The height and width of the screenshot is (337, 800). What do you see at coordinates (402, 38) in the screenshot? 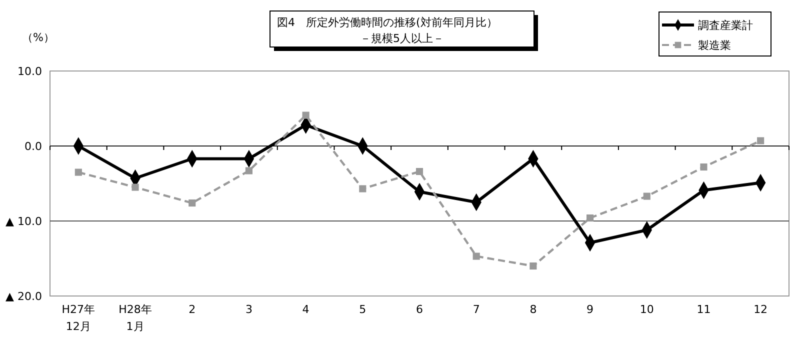
I see `chart-subtitle: －規模5人以上－` at bounding box center [402, 38].